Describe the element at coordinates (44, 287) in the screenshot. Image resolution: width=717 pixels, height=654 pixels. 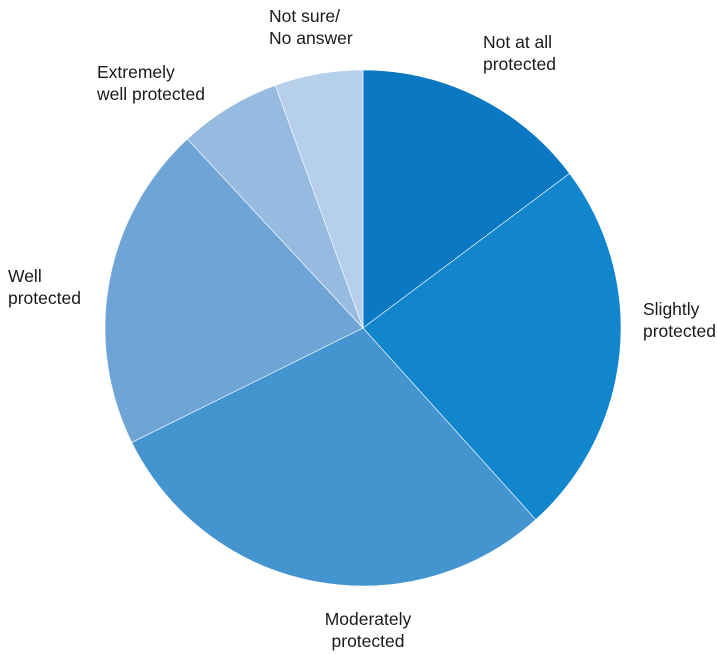
I see `pie-slice-label-4: Well protected` at that location.